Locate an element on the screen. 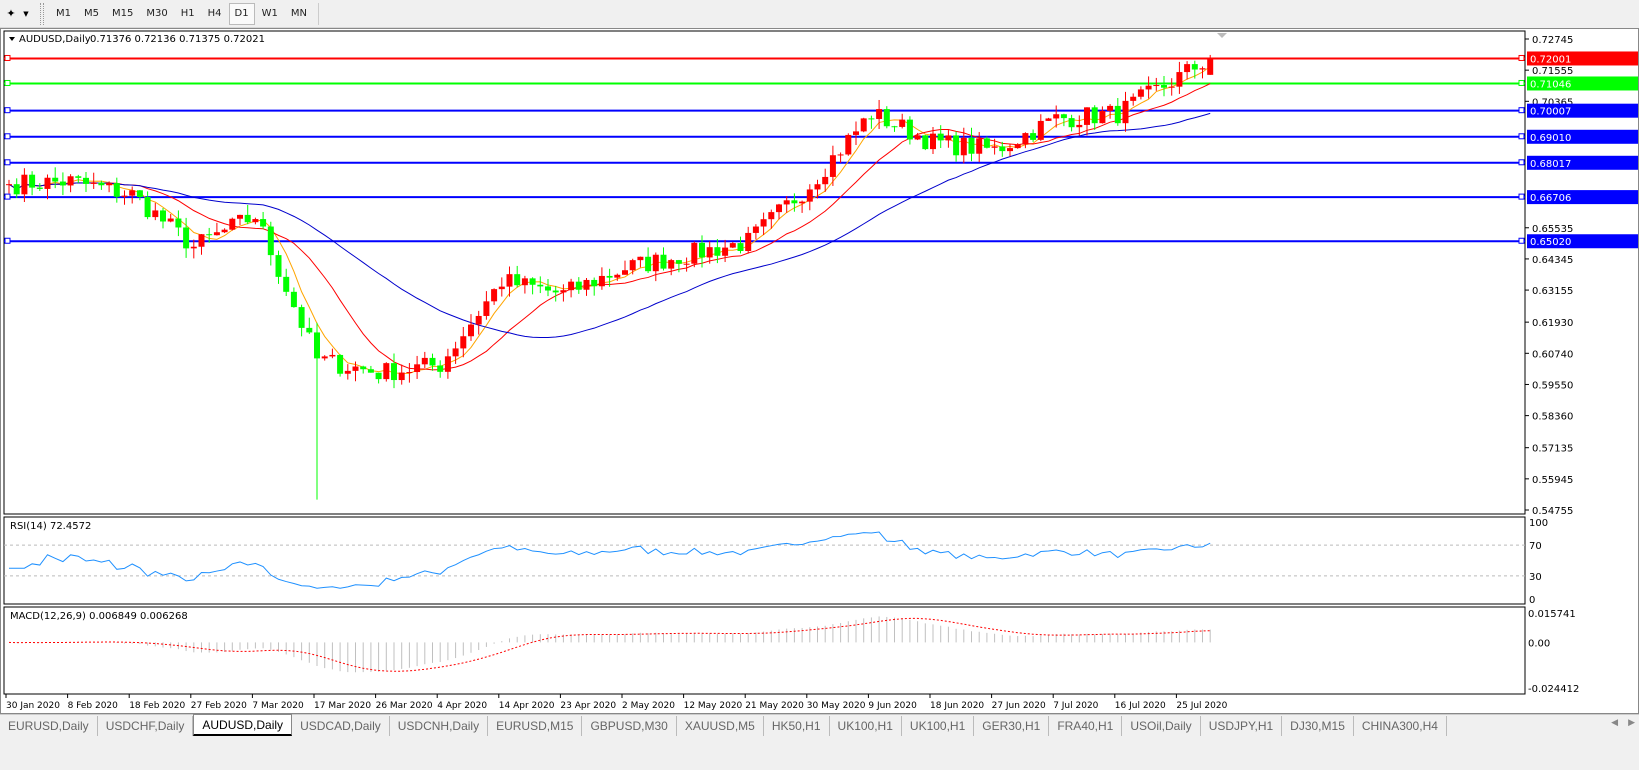 The image size is (1639, 770). tab-usdjpy-h1: USDJPY,H1 is located at coordinates (1242, 726).